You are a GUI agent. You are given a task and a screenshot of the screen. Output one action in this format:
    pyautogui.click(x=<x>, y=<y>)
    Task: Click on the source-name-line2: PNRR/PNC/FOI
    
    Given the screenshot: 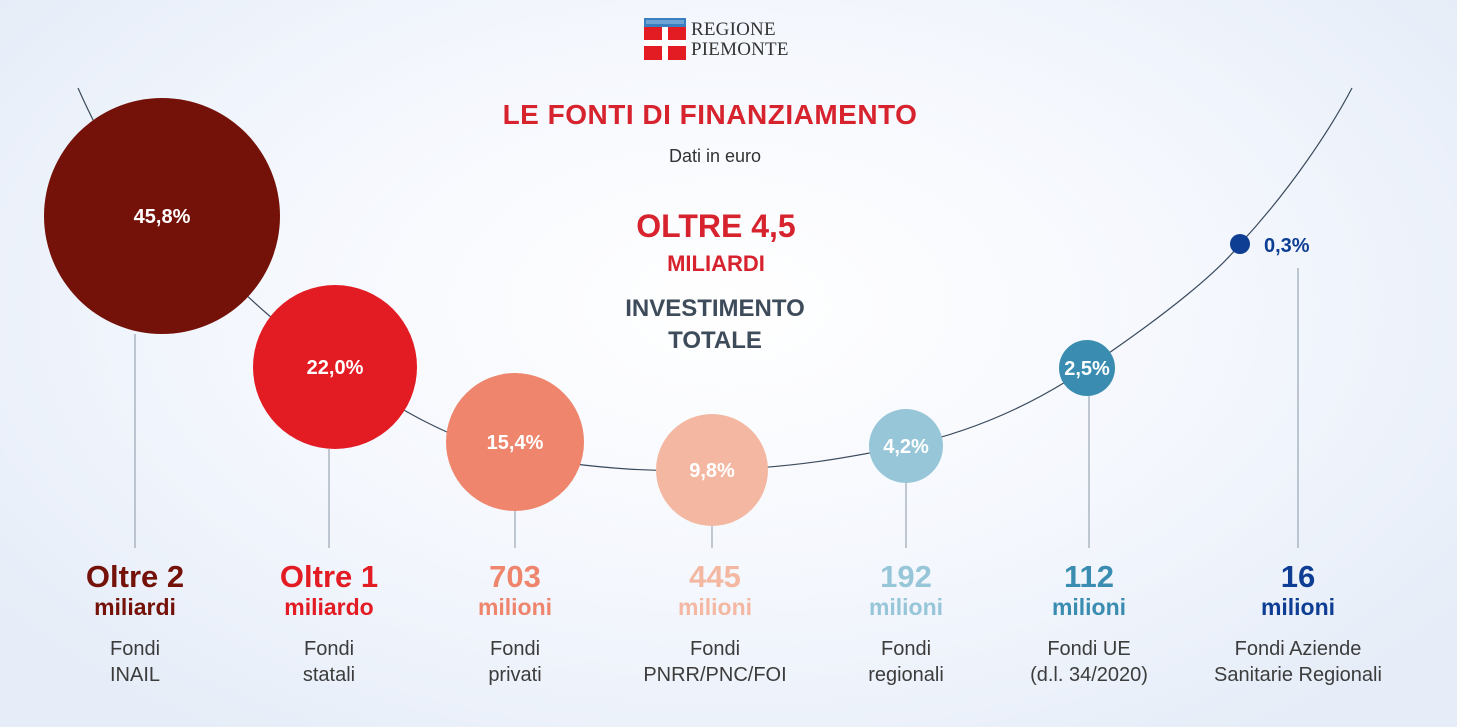 What is the action you would take?
    pyautogui.click(x=715, y=675)
    